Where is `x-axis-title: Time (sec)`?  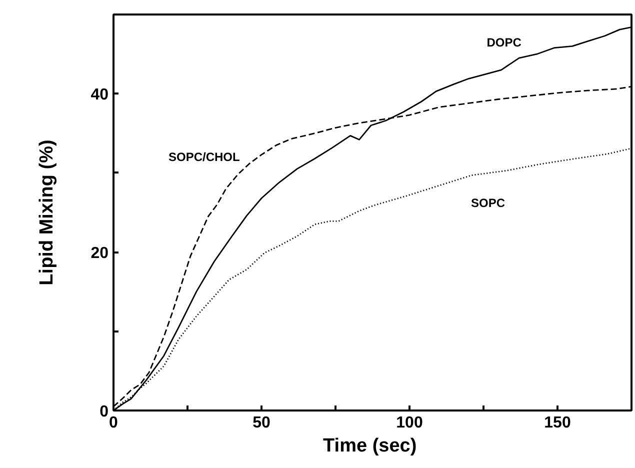 x-axis-title: Time (sec) is located at coordinates (370, 446).